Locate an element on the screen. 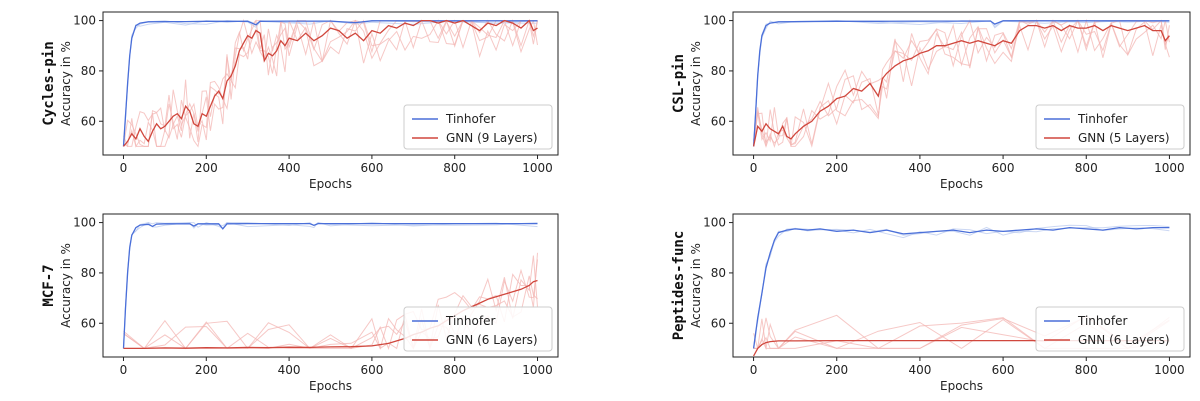 The image size is (1200, 401). legend-label: GNN (9 Layers) is located at coordinates (492, 138).